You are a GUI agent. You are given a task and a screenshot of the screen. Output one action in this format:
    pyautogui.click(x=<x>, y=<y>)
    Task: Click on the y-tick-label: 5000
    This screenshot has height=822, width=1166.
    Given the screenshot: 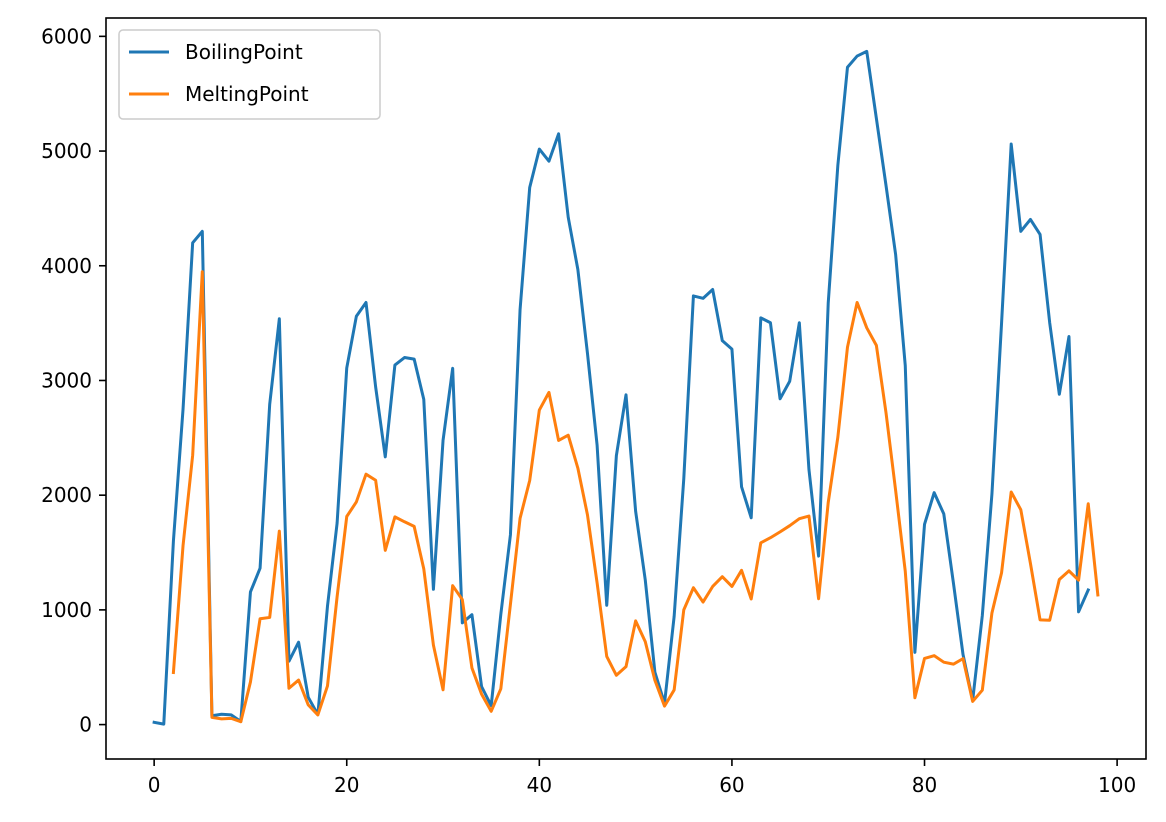 What is the action you would take?
    pyautogui.click(x=66, y=151)
    